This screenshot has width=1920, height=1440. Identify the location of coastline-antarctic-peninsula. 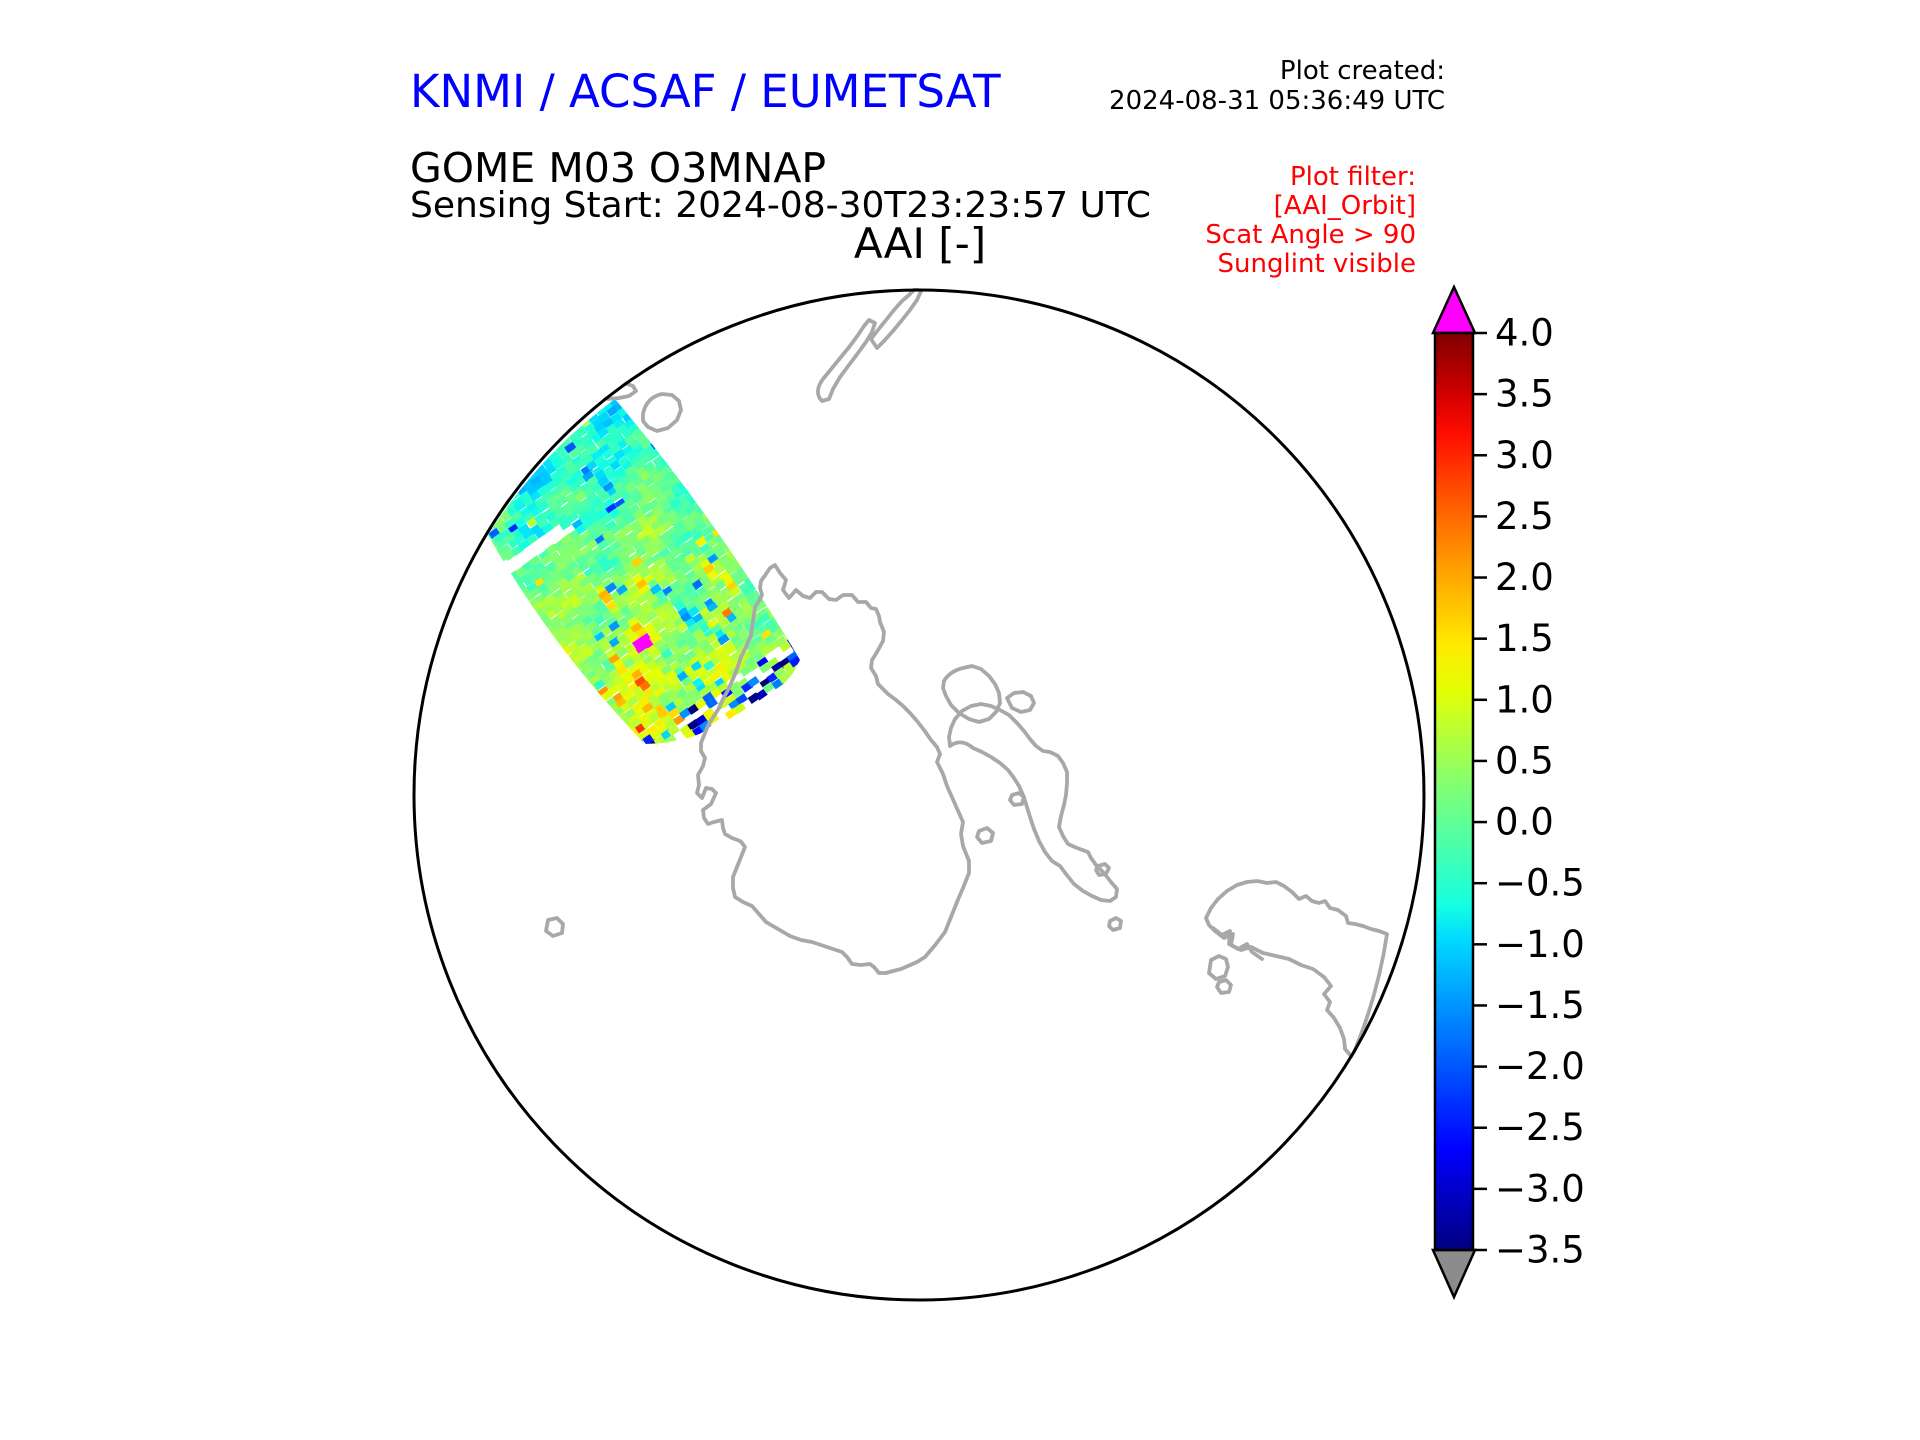
(1033, 802).